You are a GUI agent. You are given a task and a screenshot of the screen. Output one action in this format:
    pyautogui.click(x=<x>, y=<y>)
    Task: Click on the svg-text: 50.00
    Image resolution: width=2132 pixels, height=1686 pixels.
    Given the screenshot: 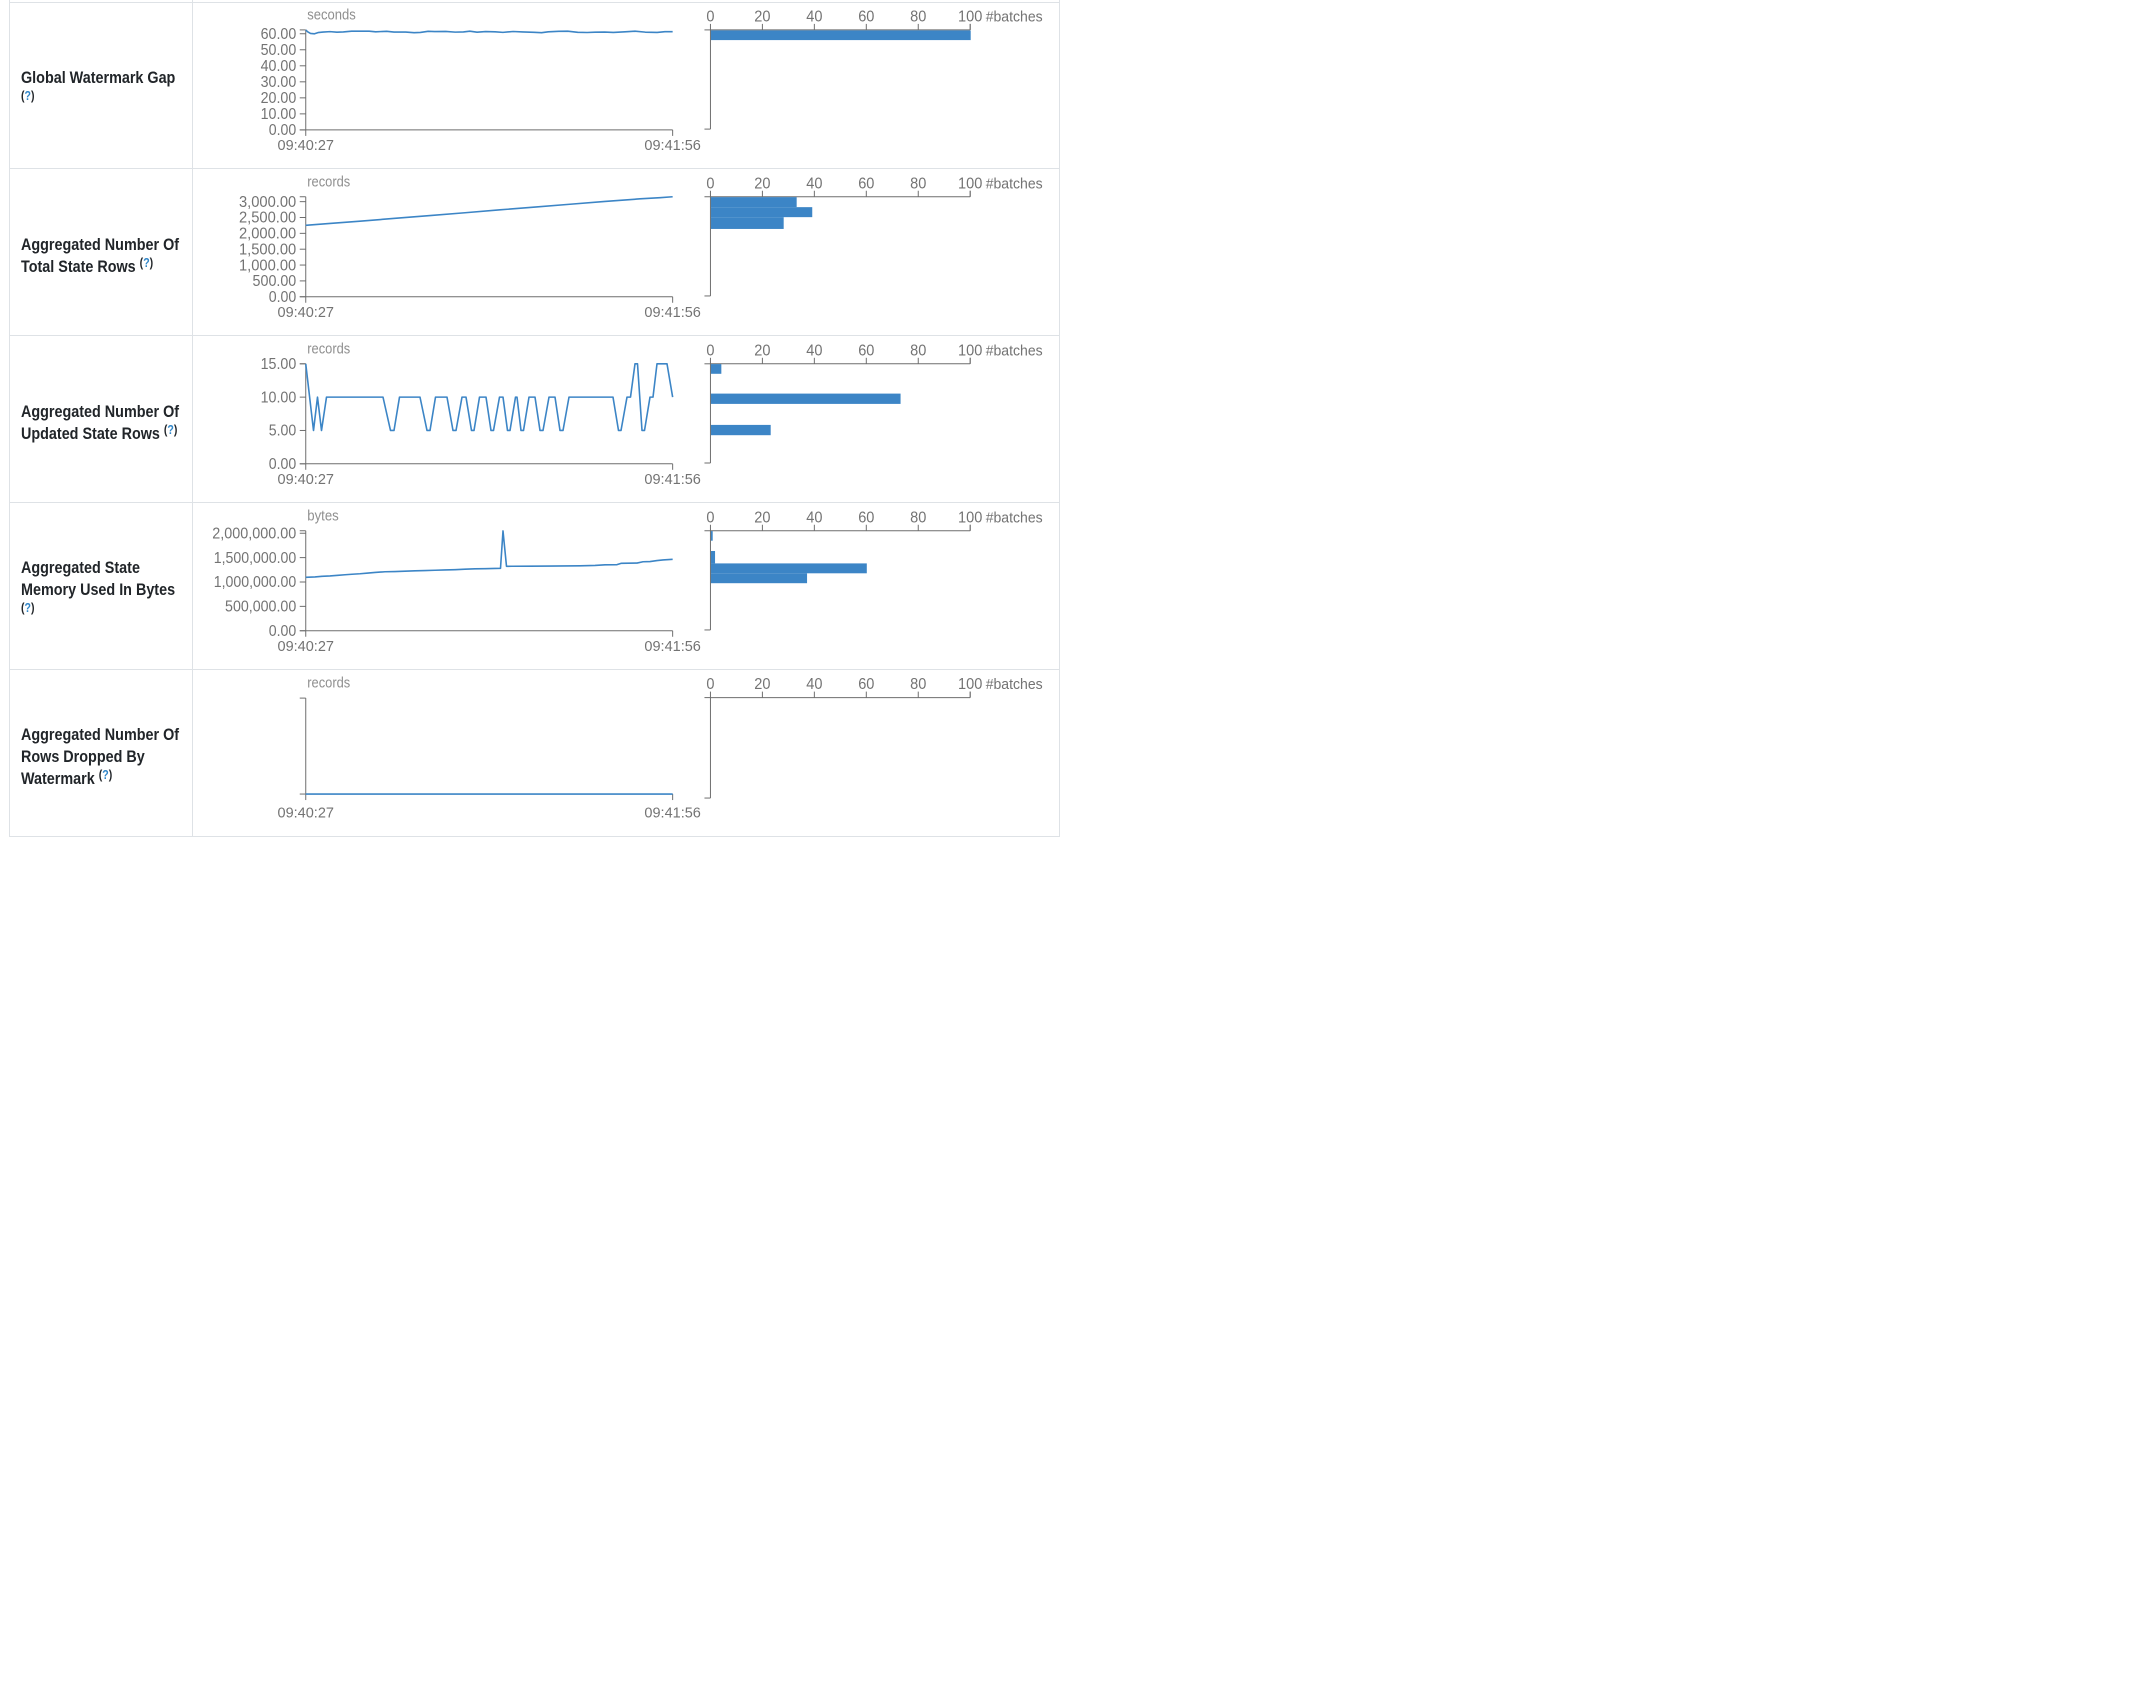 What is the action you would take?
    pyautogui.click(x=279, y=50)
    